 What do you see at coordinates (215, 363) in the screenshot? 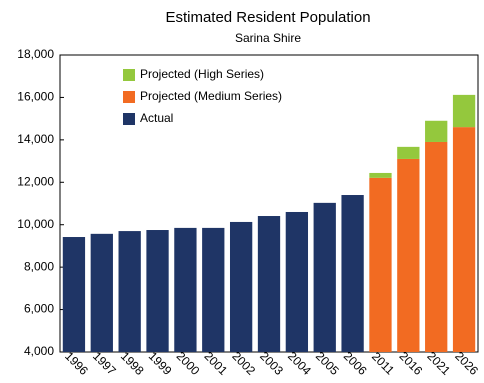
I see `x-tick-label: 2001` at bounding box center [215, 363].